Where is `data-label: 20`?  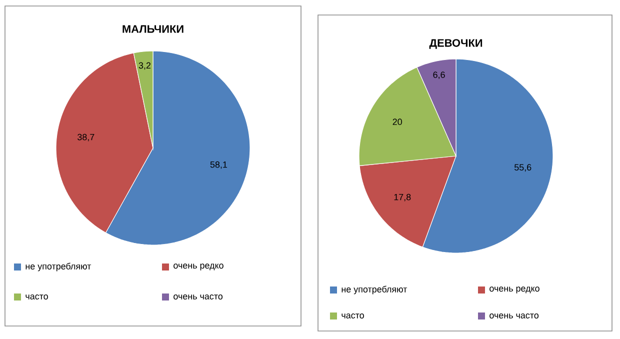
data-label: 20 is located at coordinates (397, 121).